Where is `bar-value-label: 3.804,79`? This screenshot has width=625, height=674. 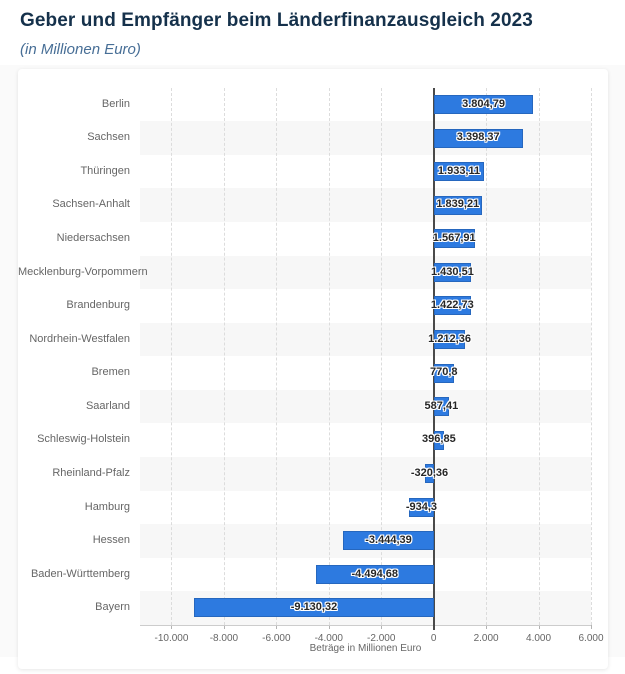 bar-value-label: 3.804,79 is located at coordinates (483, 103).